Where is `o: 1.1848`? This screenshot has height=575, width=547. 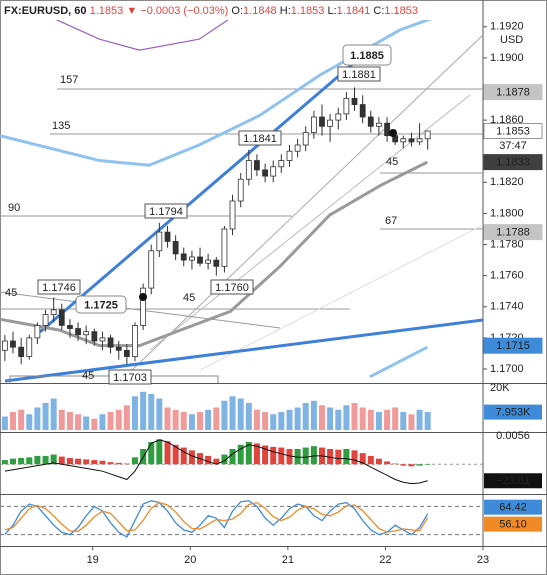
o: 1.1848 is located at coordinates (260, 11).